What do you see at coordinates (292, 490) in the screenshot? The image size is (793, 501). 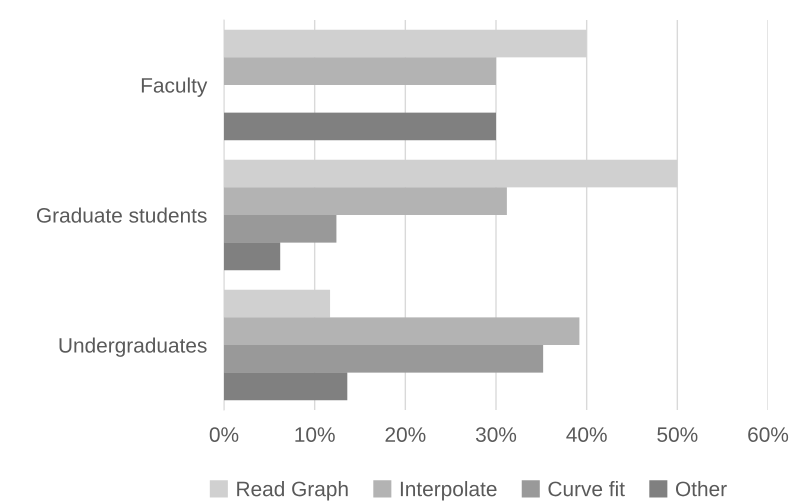 I see `legend-label: Read Graph` at bounding box center [292, 490].